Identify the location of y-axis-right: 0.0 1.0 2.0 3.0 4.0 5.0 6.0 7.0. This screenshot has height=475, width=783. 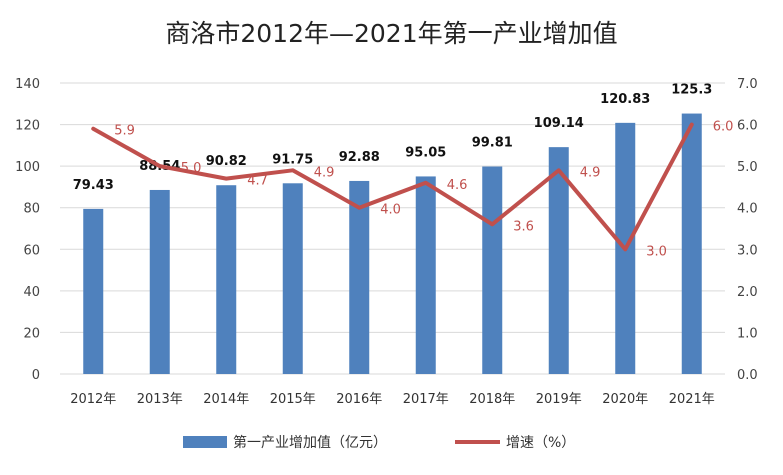
(747, 230).